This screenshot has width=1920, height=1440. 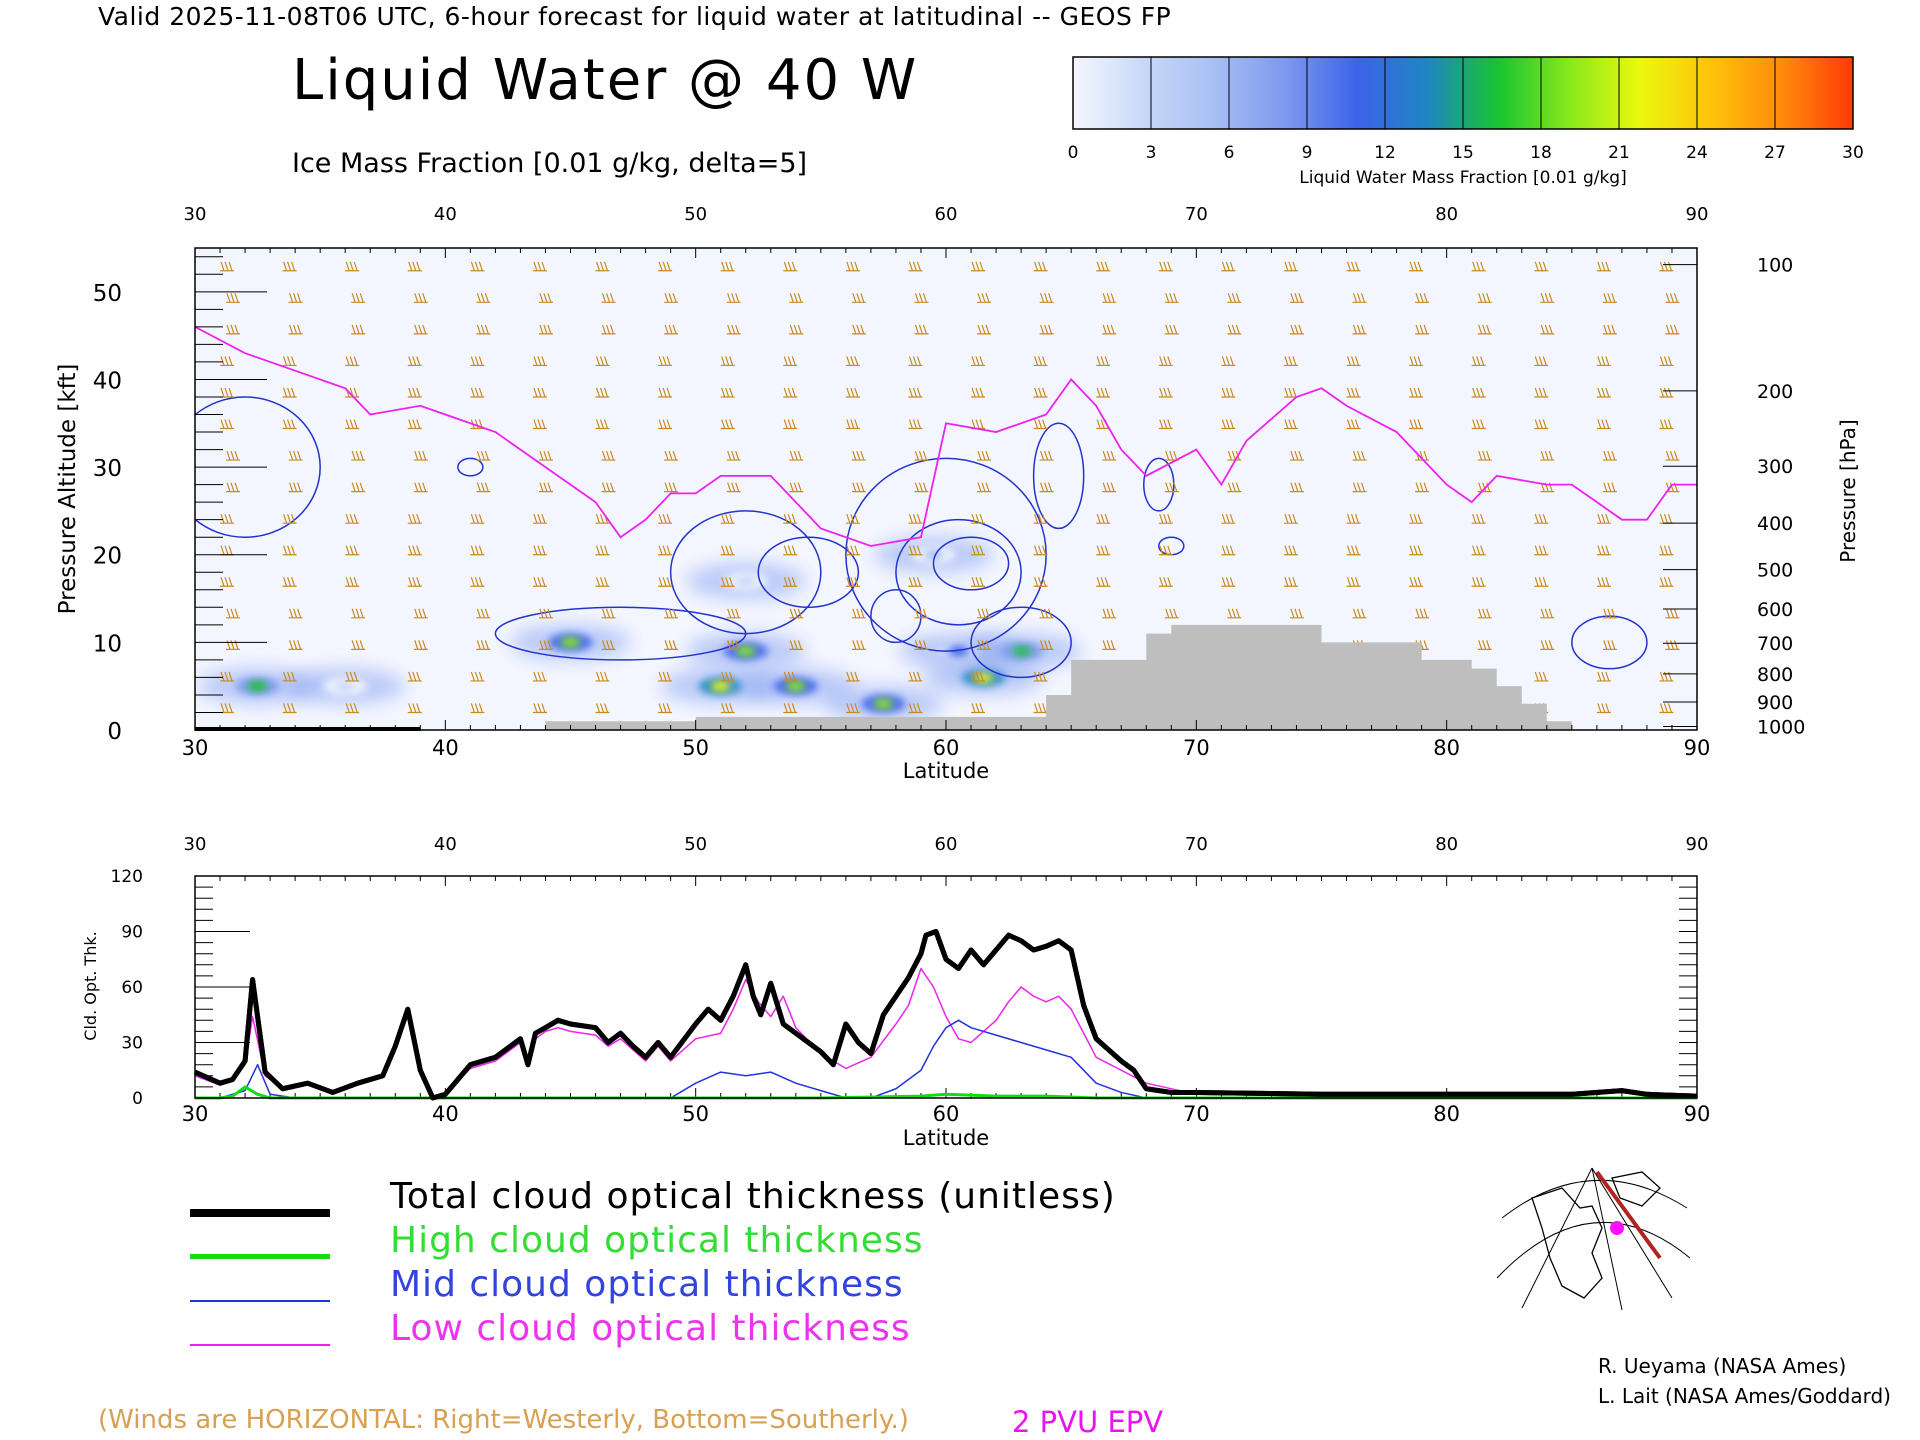 I want to click on lower-x-tick-label: 70, so click(x=1196, y=1114).